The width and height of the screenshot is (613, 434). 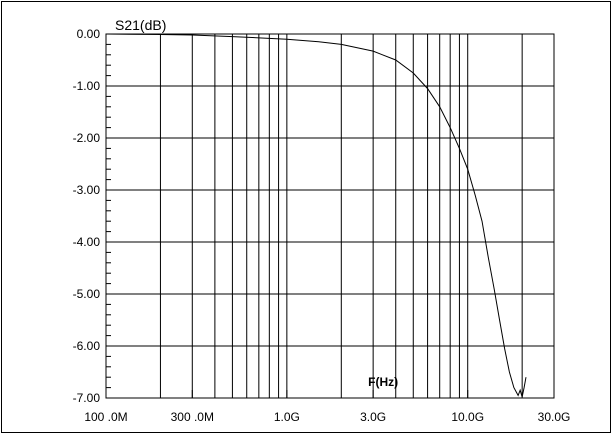 What do you see at coordinates (87, 346) in the screenshot?
I see `y-tick-label: -6.00` at bounding box center [87, 346].